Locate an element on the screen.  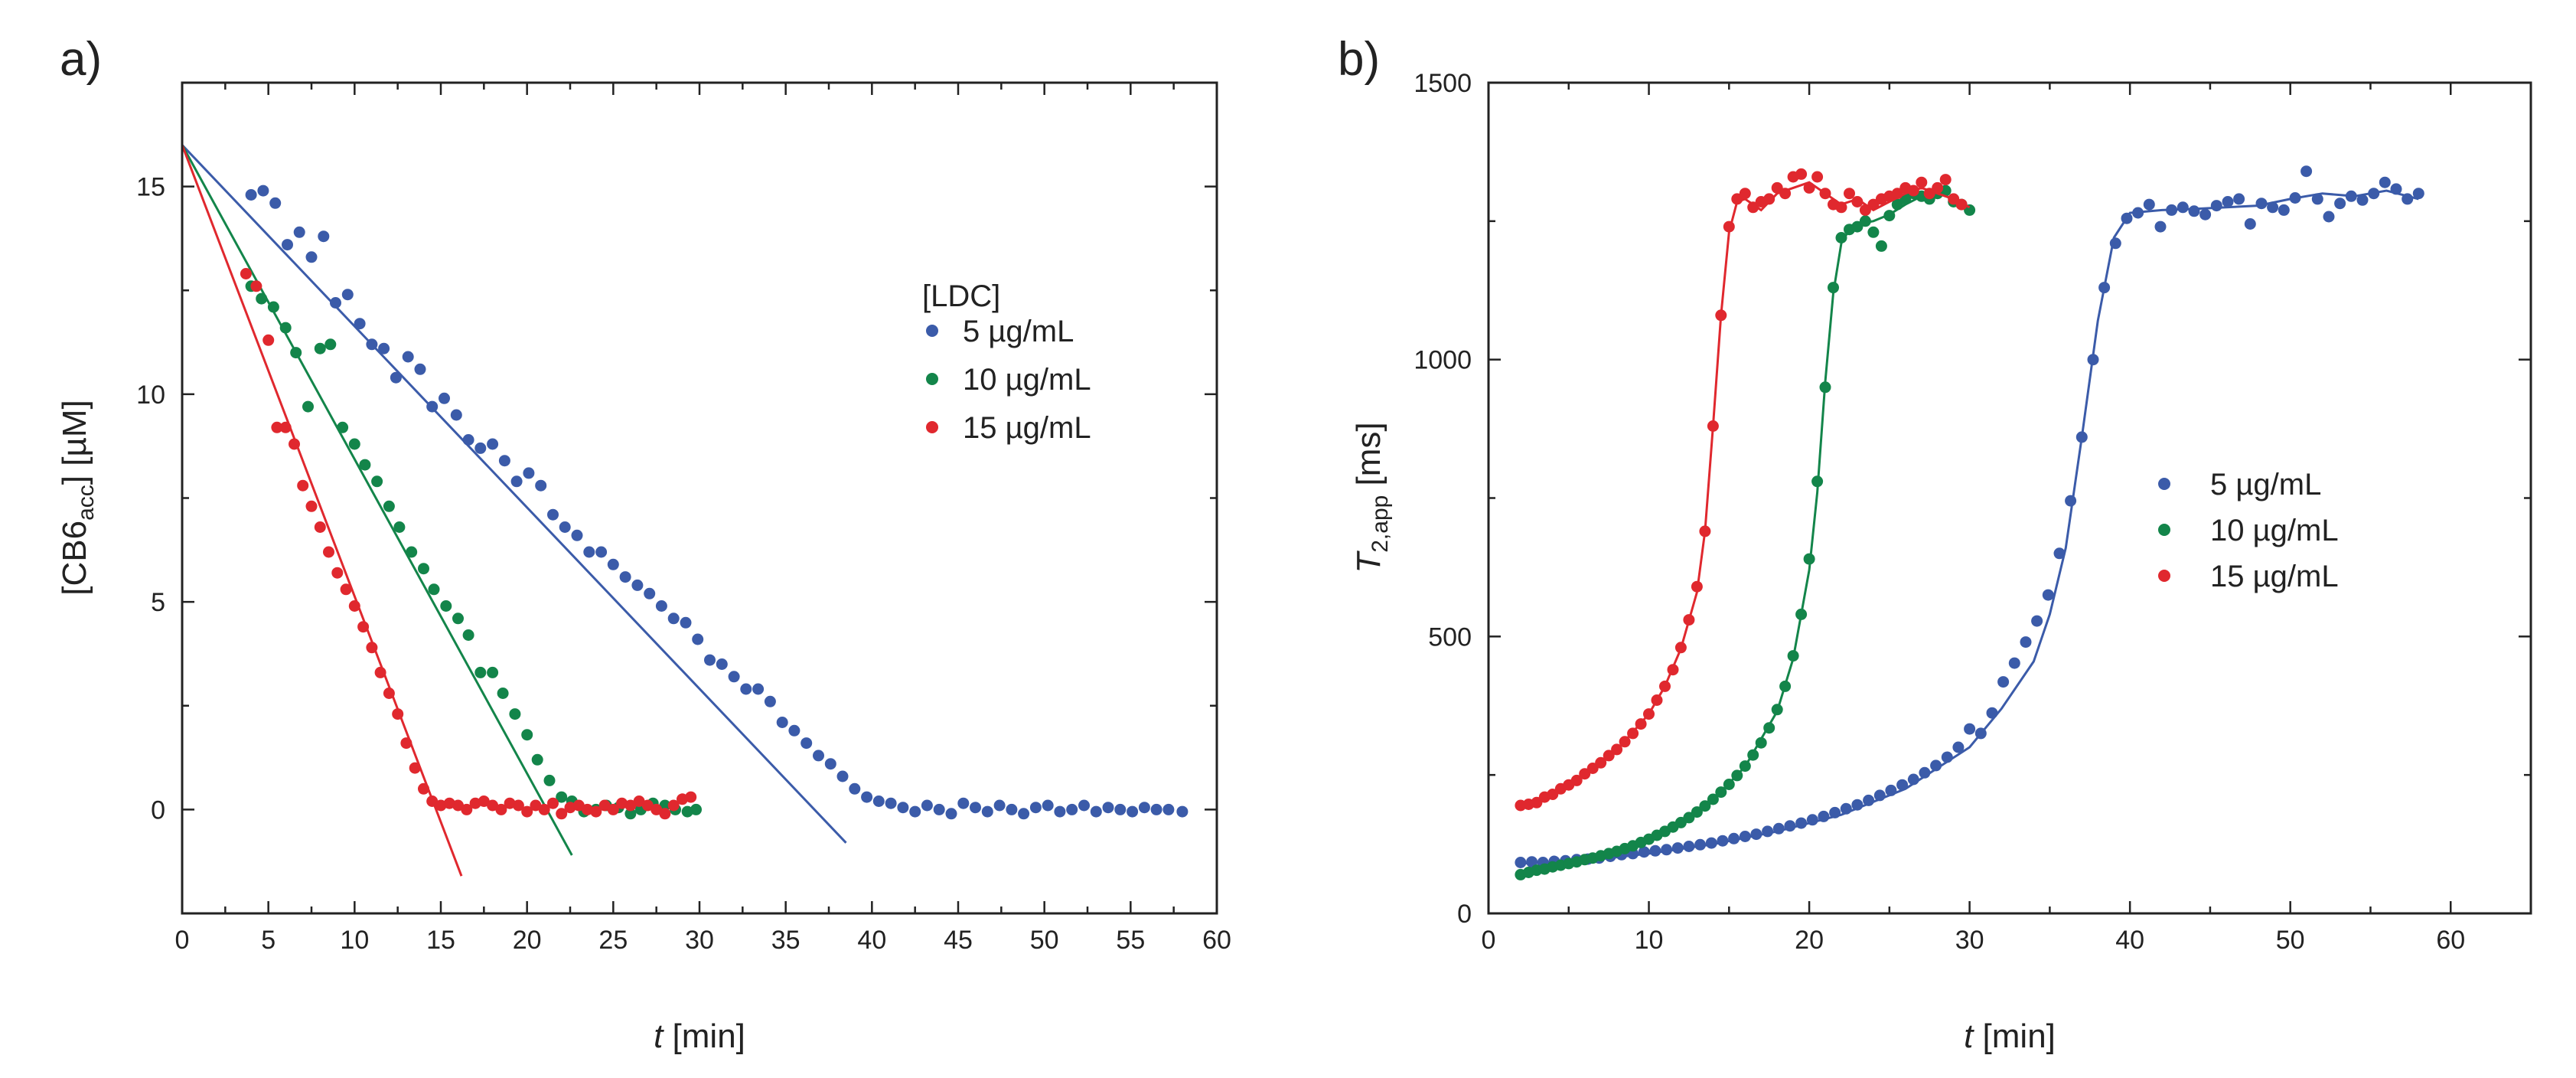
panel-b-x-tick-label: 30 is located at coordinates (1969, 940).